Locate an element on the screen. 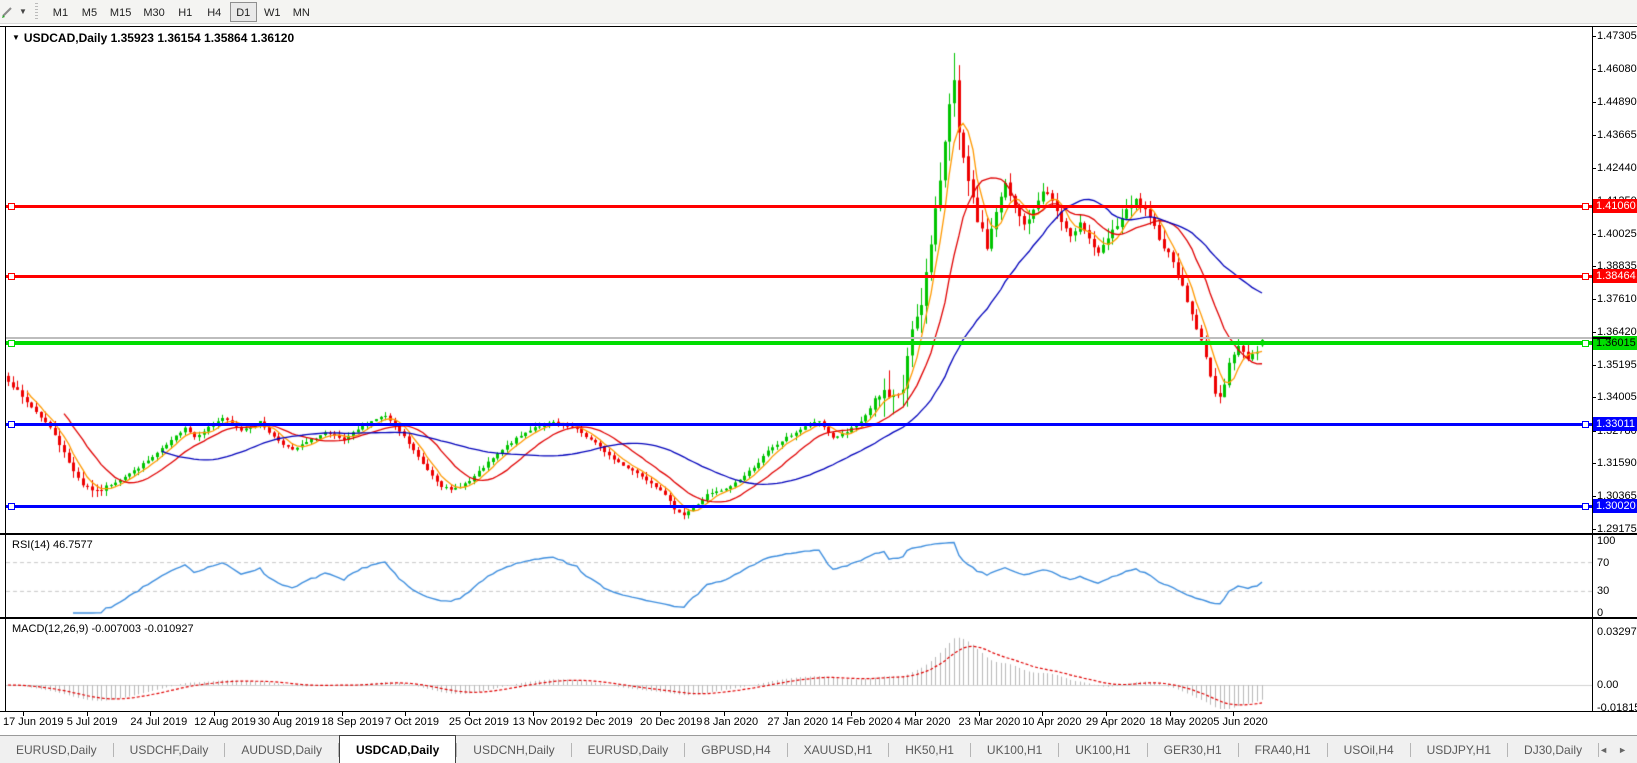  price-tick-label: 1.37610 is located at coordinates (1617, 299).